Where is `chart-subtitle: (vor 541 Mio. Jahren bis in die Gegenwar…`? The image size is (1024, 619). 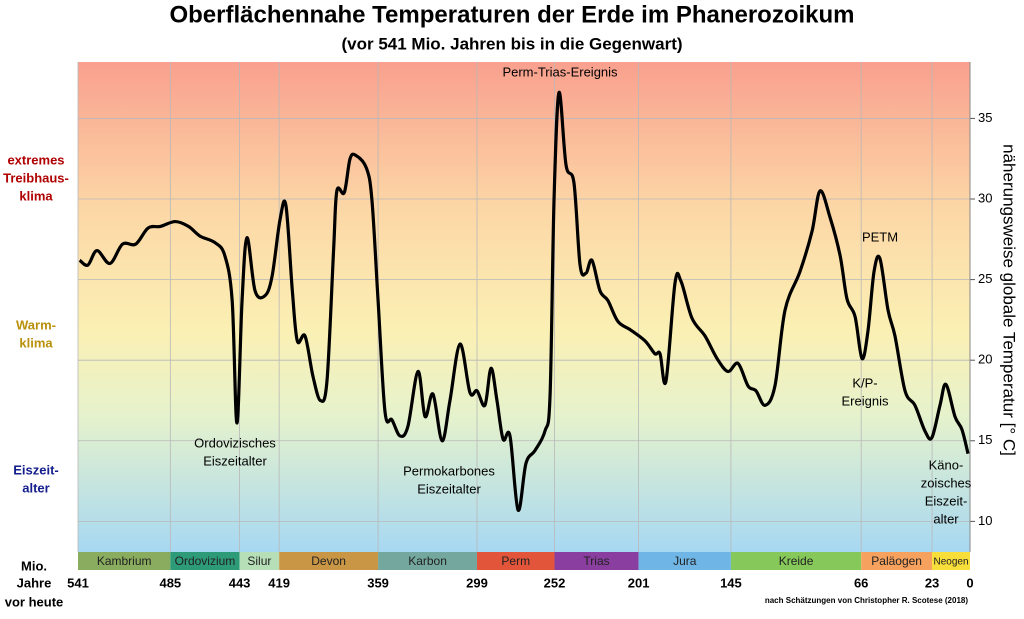
chart-subtitle: (vor 541 Mio. Jahren bis in die Gegenwar… is located at coordinates (511, 43).